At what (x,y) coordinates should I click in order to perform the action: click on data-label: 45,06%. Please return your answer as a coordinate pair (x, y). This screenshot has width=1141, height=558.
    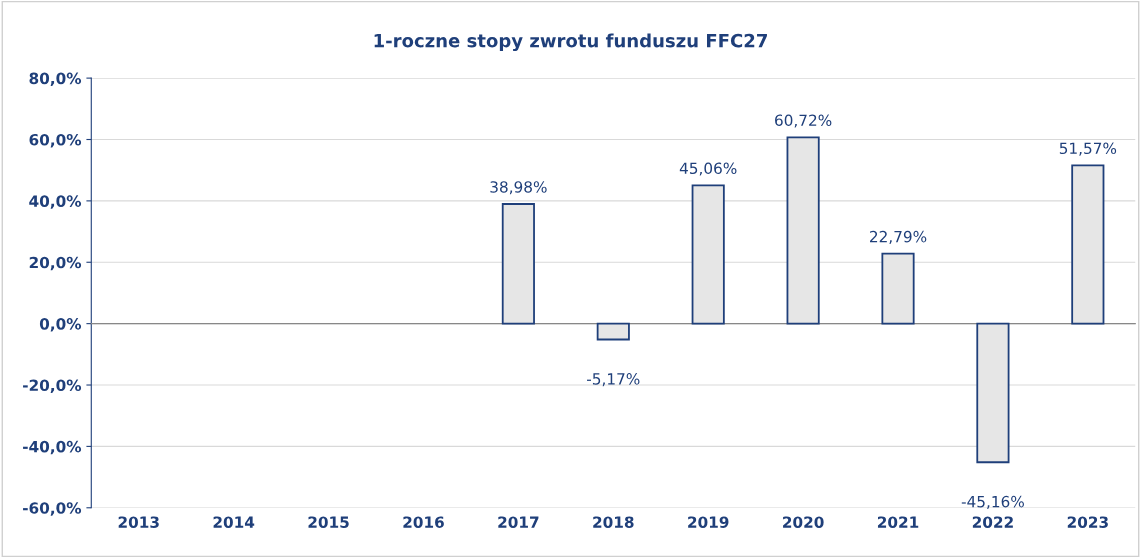
    Looking at the image, I should click on (708, 169).